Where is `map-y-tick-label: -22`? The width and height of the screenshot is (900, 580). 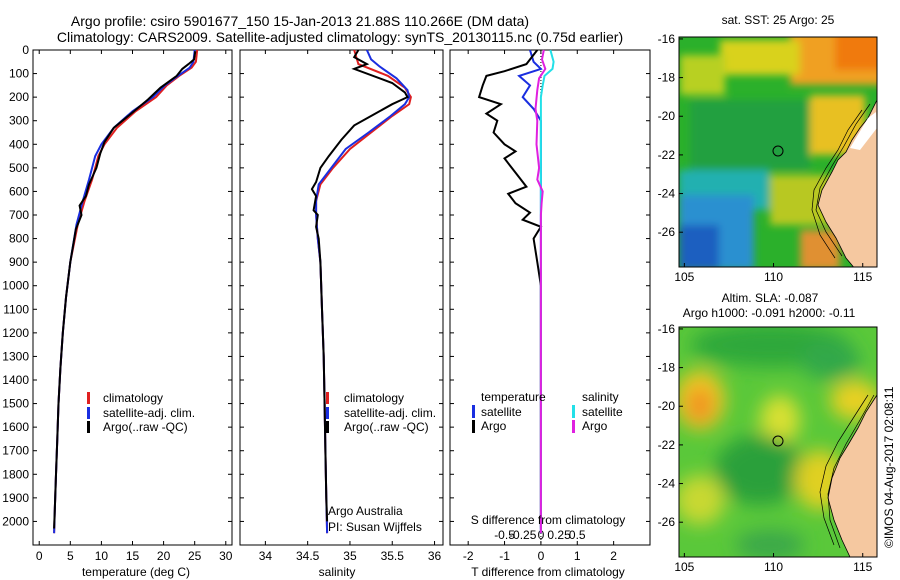
map-y-tick-label: -22 is located at coordinates (667, 155).